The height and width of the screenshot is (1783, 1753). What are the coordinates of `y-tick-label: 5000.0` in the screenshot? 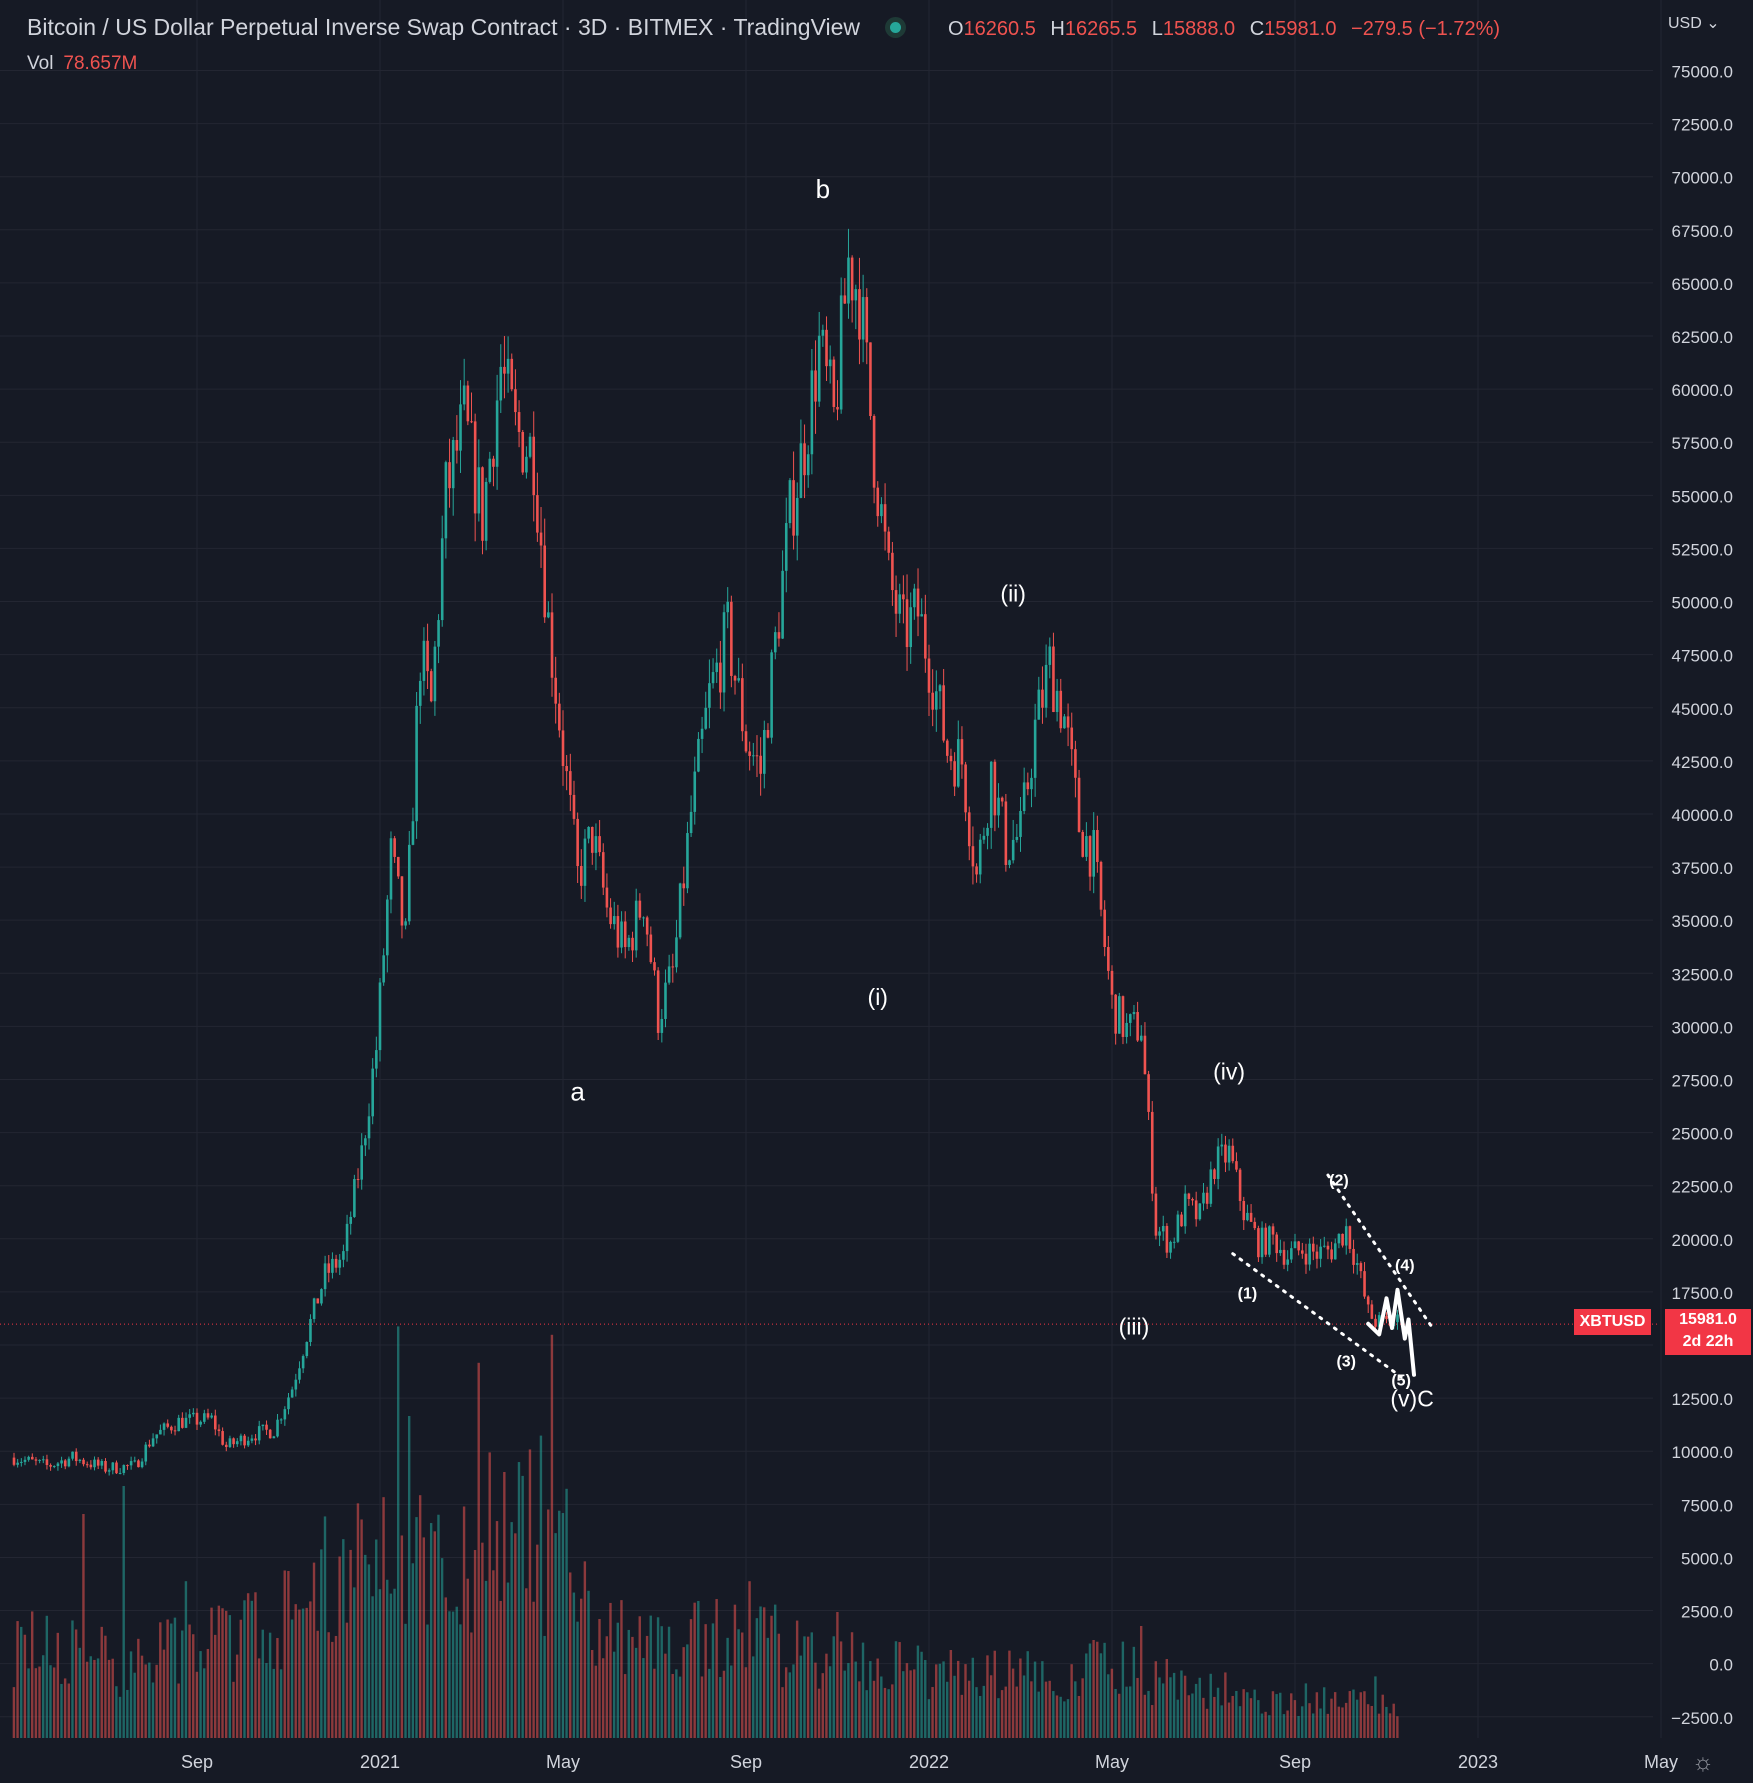 It's located at (1707, 1558).